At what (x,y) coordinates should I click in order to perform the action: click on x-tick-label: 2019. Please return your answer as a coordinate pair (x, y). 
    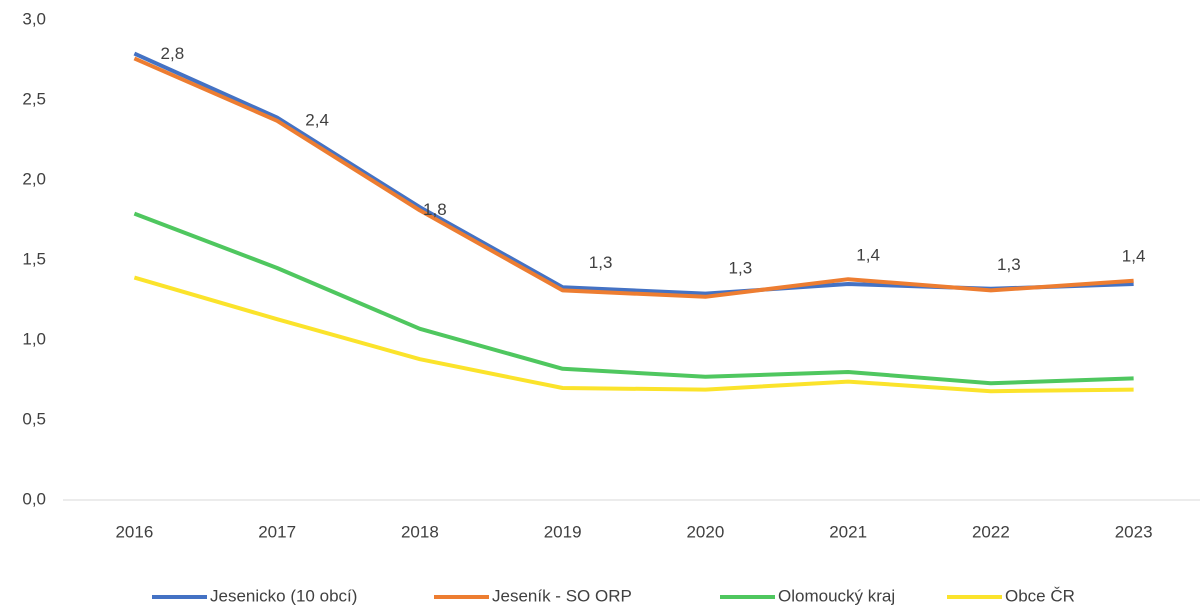
    Looking at the image, I should click on (563, 531).